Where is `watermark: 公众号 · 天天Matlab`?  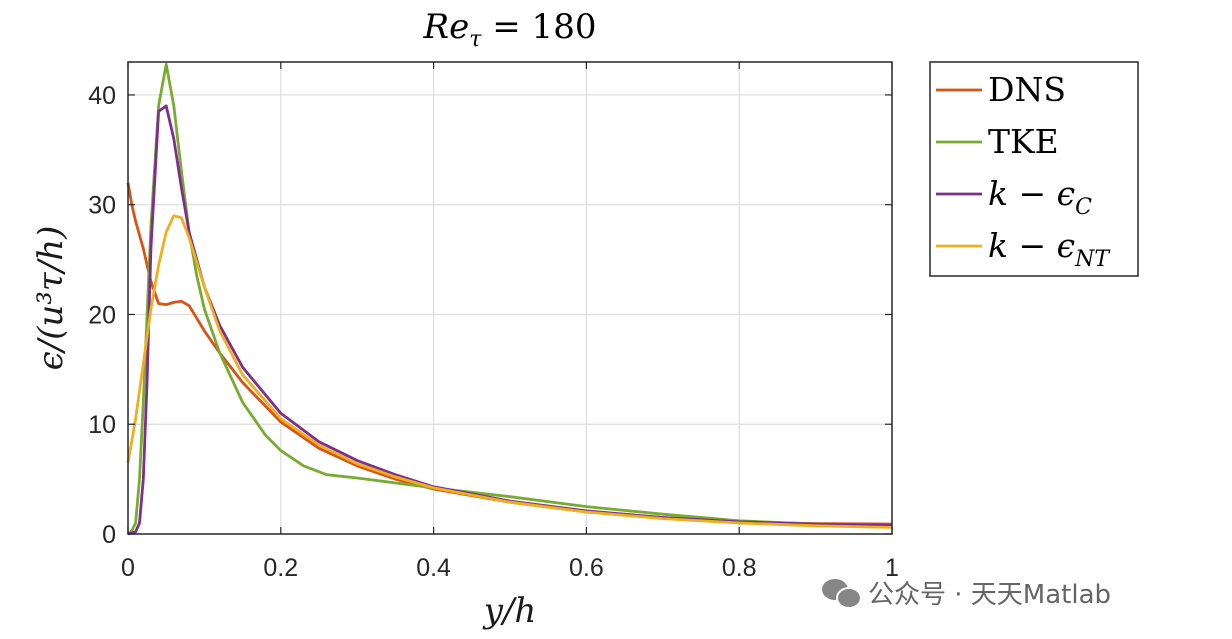
watermark: 公众号 · 天天Matlab is located at coordinates (966, 592).